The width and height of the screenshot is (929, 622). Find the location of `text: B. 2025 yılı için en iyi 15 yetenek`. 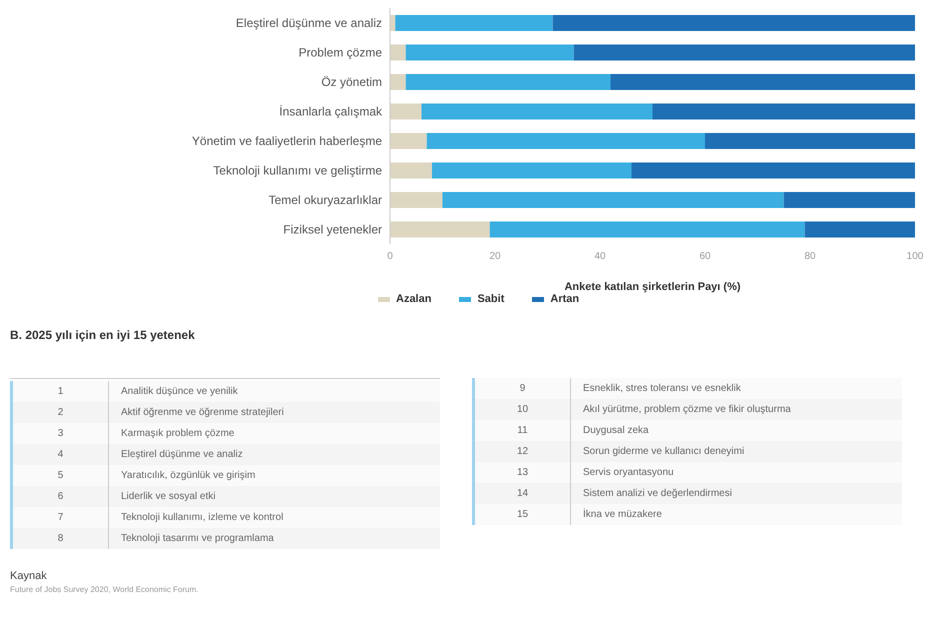

text: B. 2025 yılı için en iyi 15 yetenek is located at coordinates (102, 335).